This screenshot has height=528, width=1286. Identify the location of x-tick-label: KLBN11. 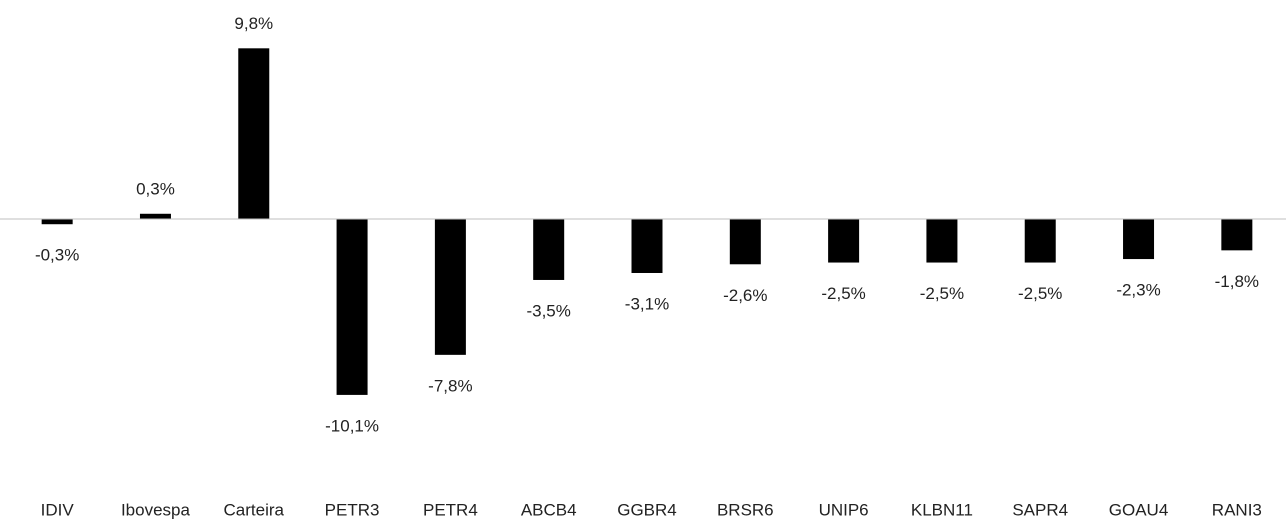
(942, 509).